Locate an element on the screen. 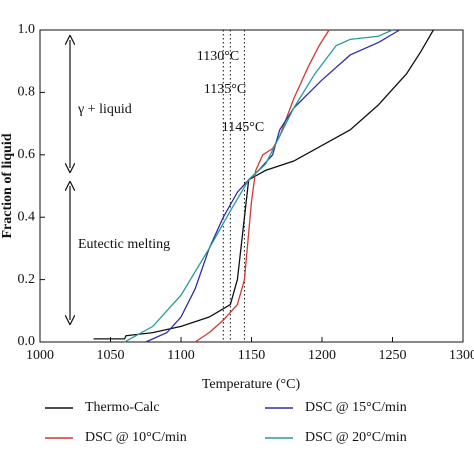 The width and height of the screenshot is (474, 474). annotation: γ + liquid is located at coordinates (104, 109).